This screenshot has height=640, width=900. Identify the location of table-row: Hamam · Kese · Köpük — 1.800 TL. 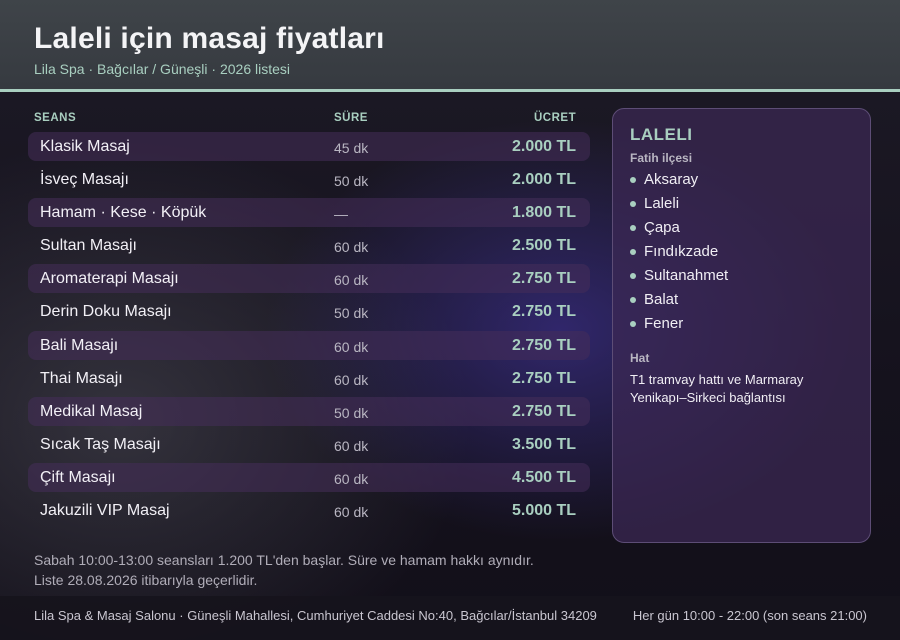
(309, 213).